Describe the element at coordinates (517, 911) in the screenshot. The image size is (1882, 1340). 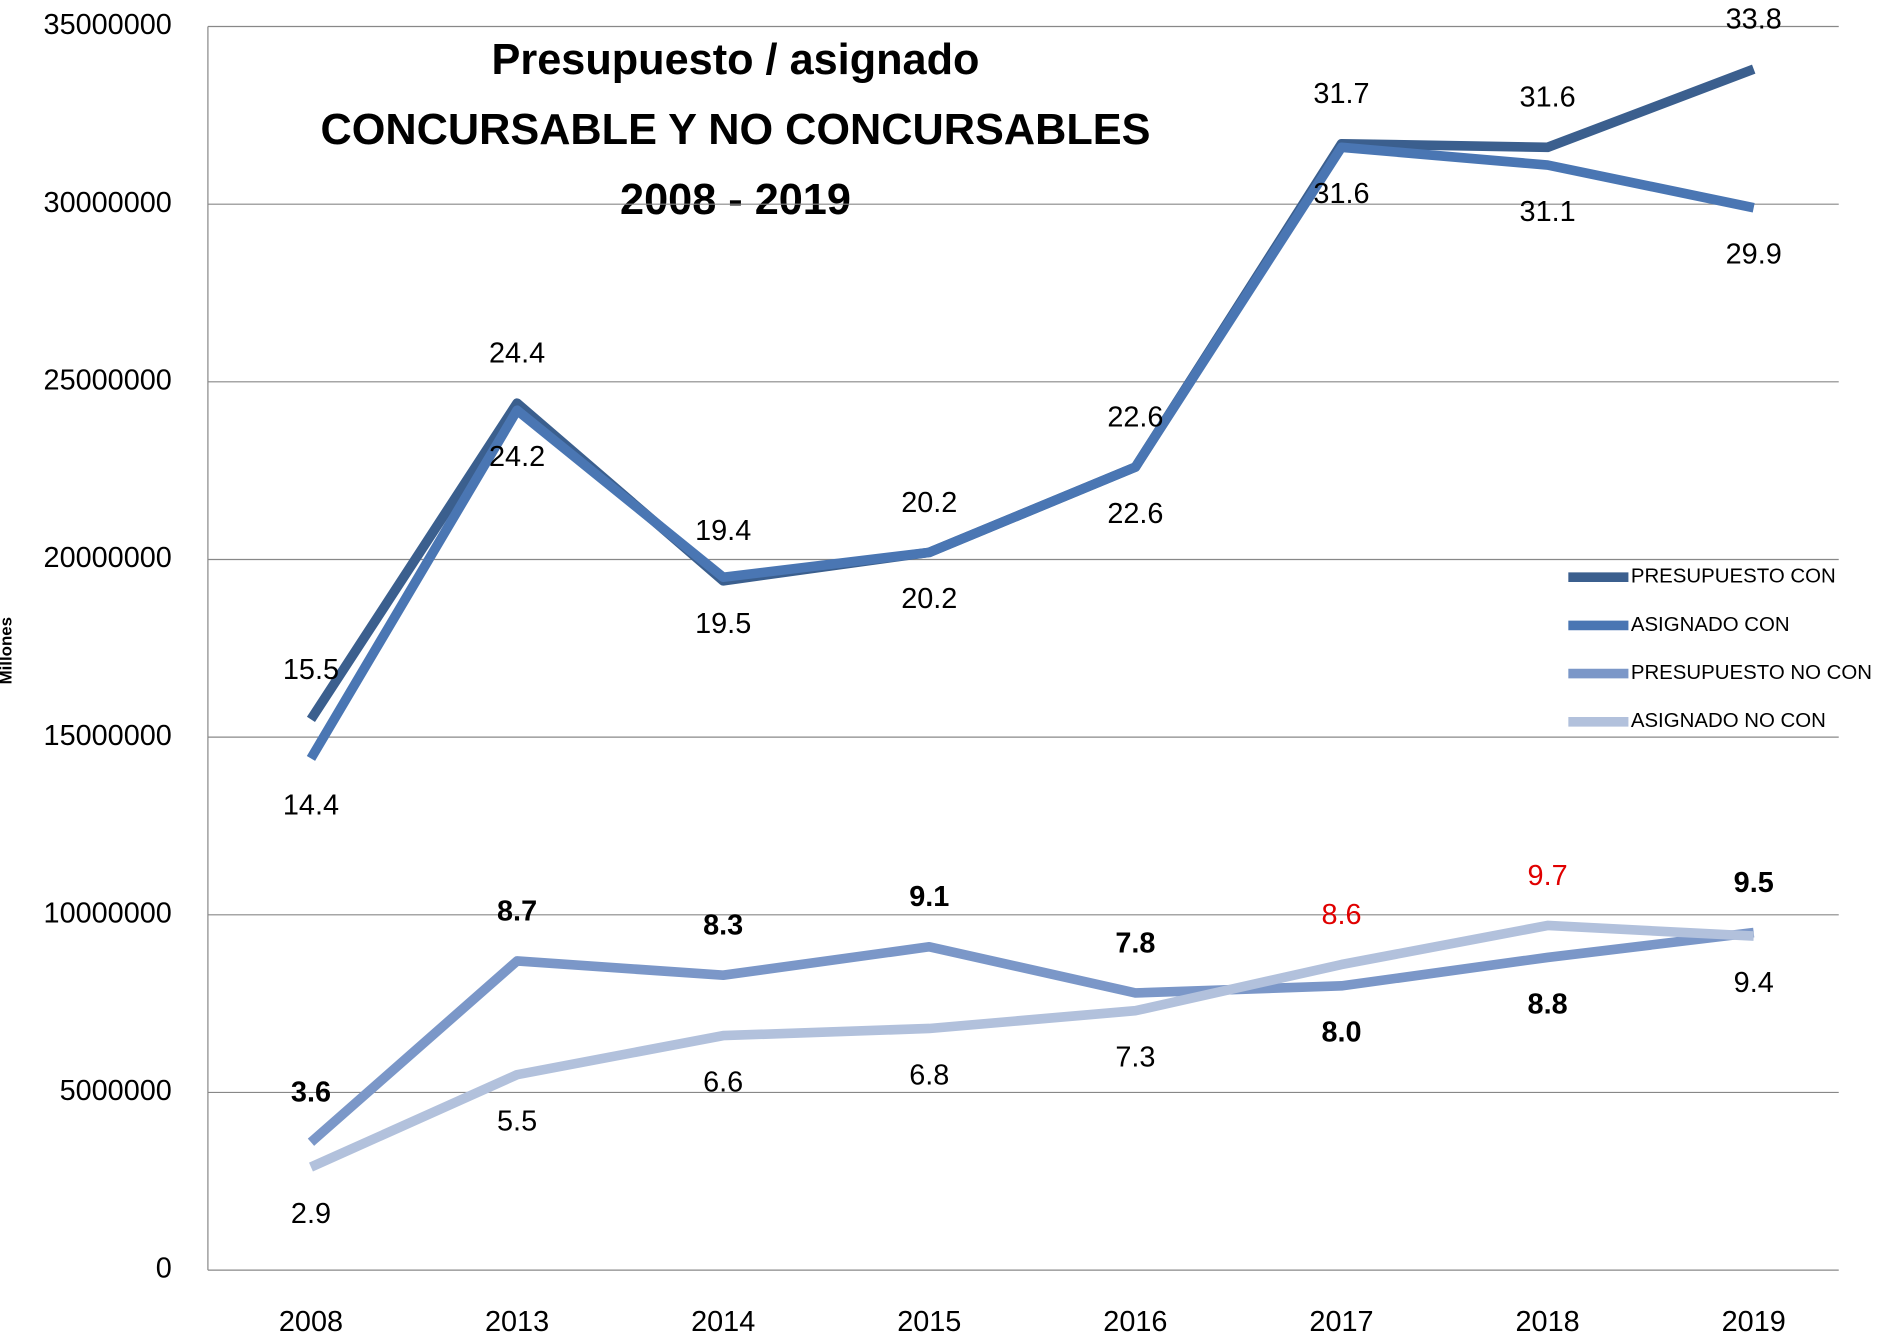
I see `data-label: 8.7` at that location.